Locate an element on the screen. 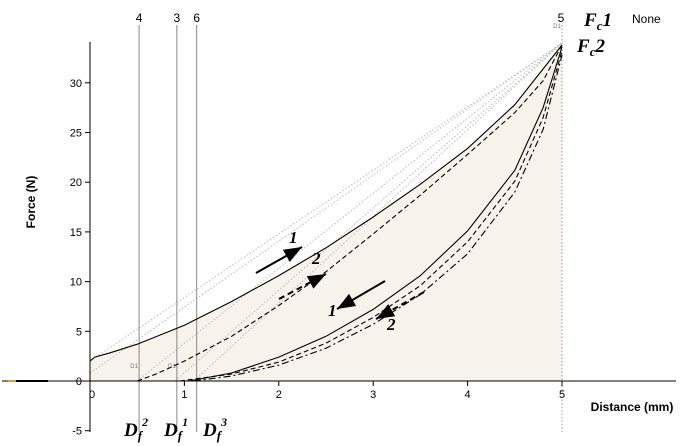 The width and height of the screenshot is (681, 446). annotation-df3-sub: f is located at coordinates (220, 435).